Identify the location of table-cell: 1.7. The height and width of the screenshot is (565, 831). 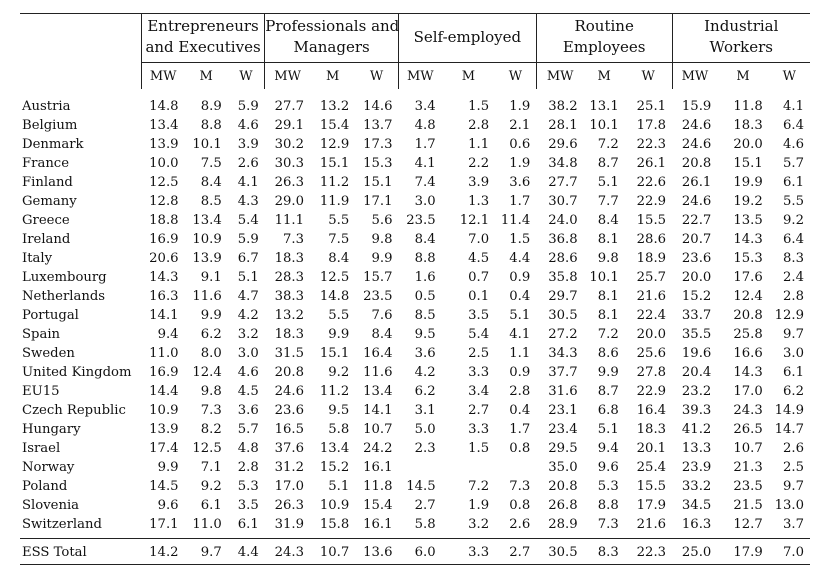
(520, 201).